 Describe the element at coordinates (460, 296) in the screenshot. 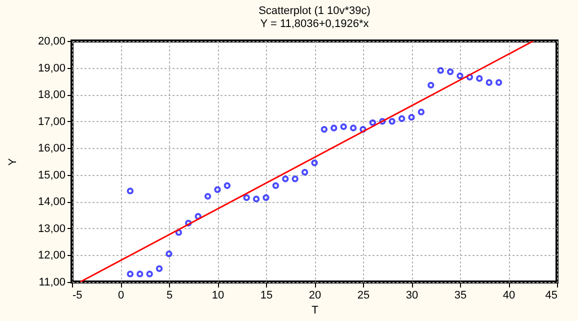

I see `x-tick-label: 35` at that location.